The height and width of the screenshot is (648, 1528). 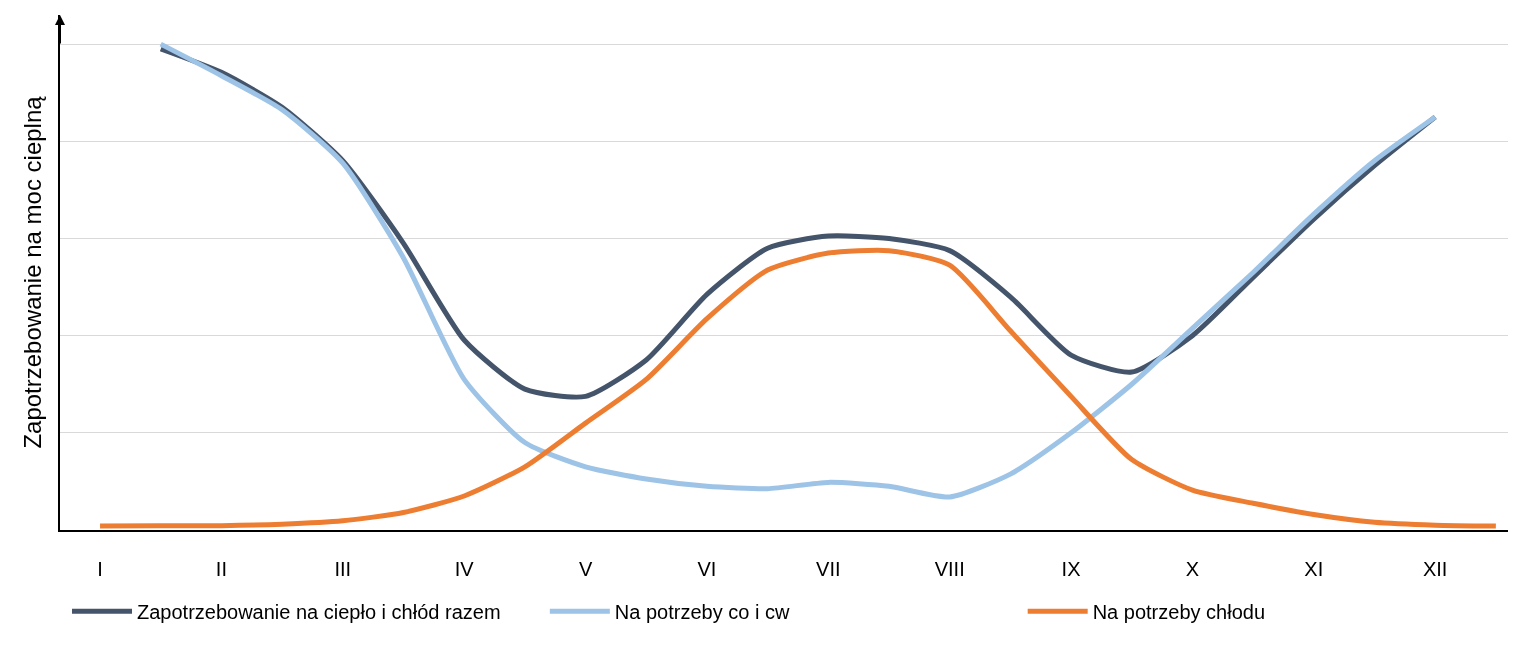 I want to click on x-tick-label: I, so click(x=100, y=569).